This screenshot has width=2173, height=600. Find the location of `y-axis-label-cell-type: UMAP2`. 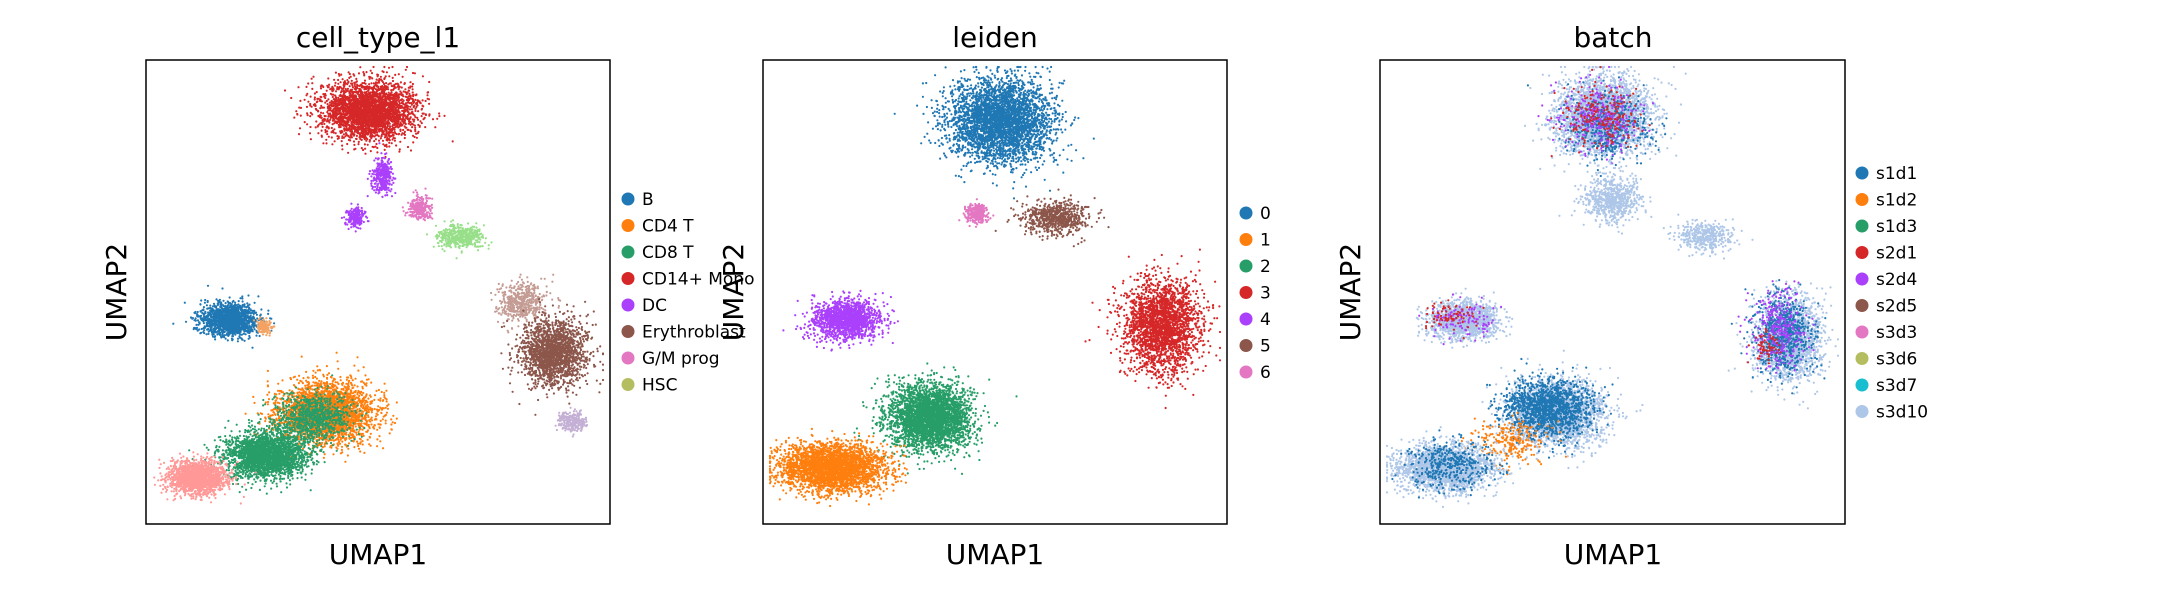

y-axis-label-cell-type: UMAP2 is located at coordinates (116, 292).